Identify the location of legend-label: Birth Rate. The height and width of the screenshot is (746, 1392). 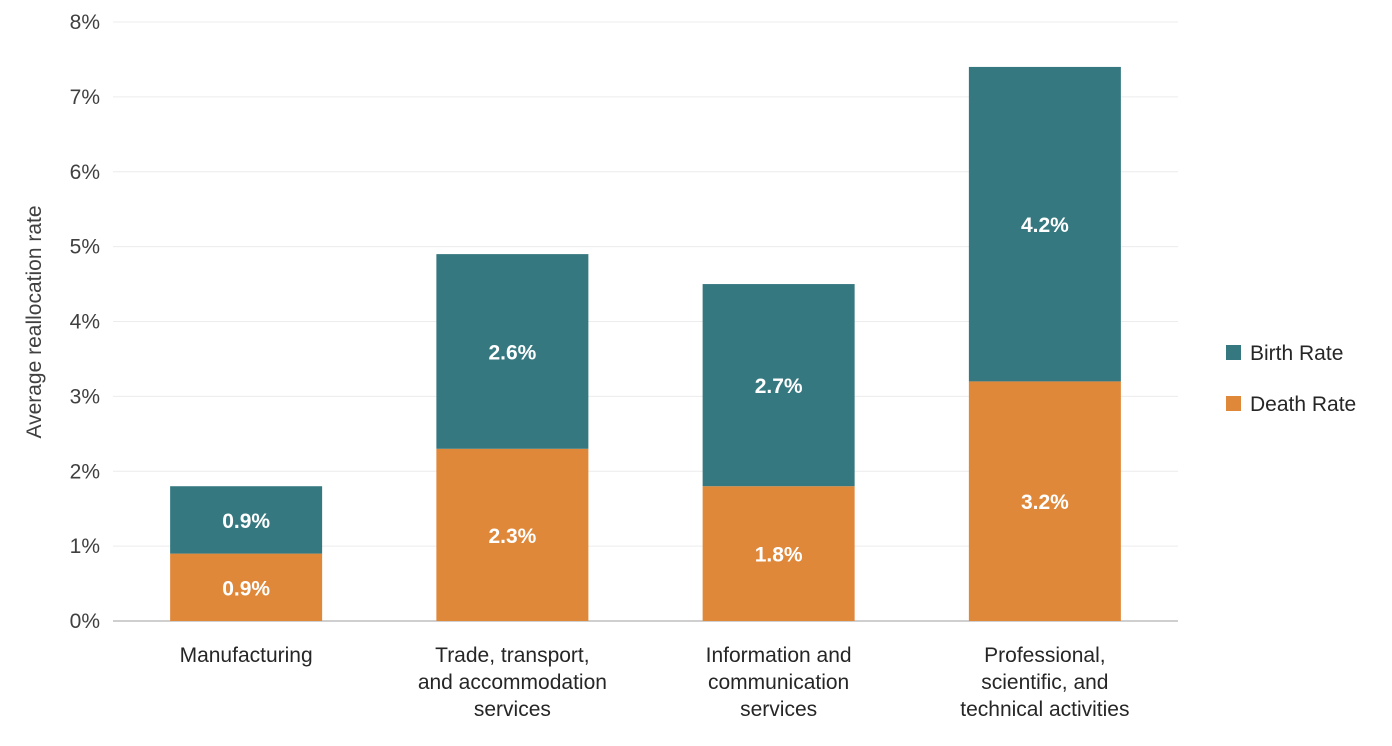
(1296, 353).